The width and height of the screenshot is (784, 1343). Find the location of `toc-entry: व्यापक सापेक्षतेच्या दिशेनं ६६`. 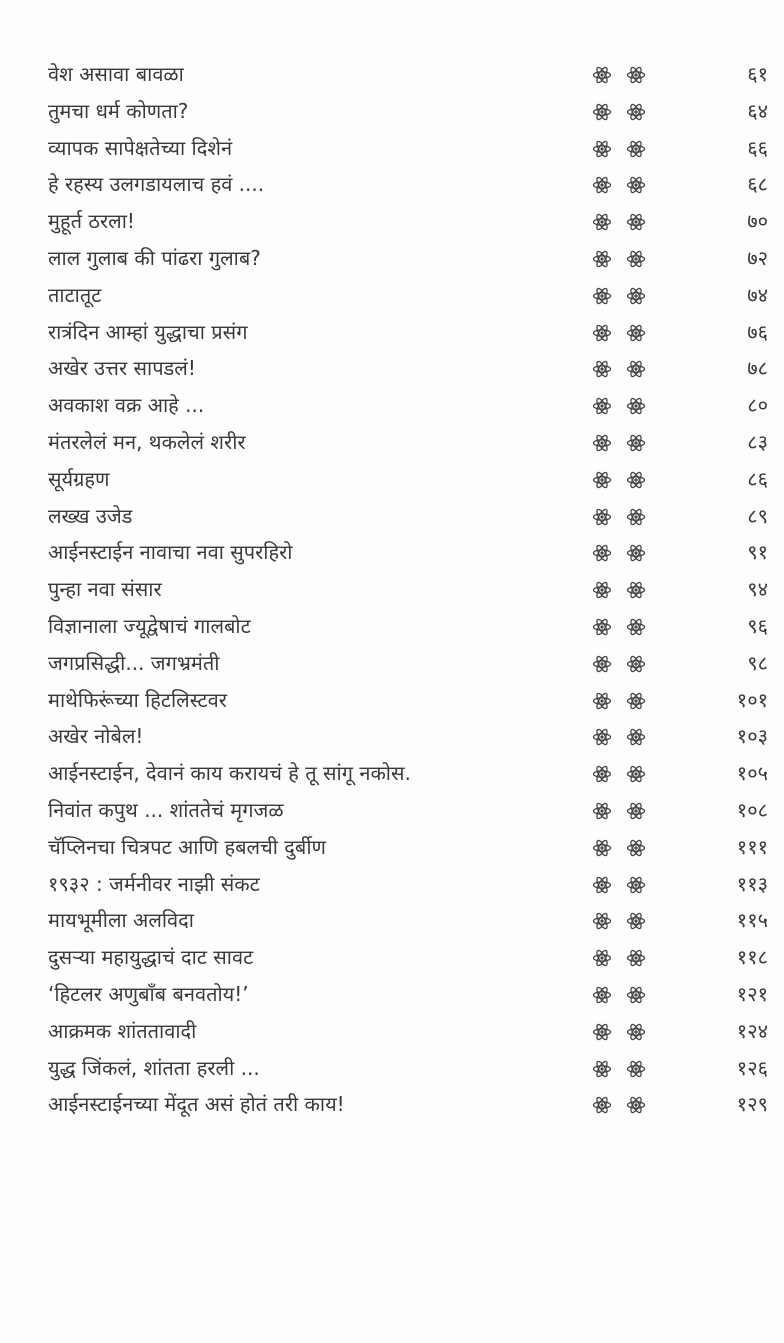

toc-entry: व्यापक सापेक्षतेच्या दिशेनं ६६ is located at coordinates (408, 148).